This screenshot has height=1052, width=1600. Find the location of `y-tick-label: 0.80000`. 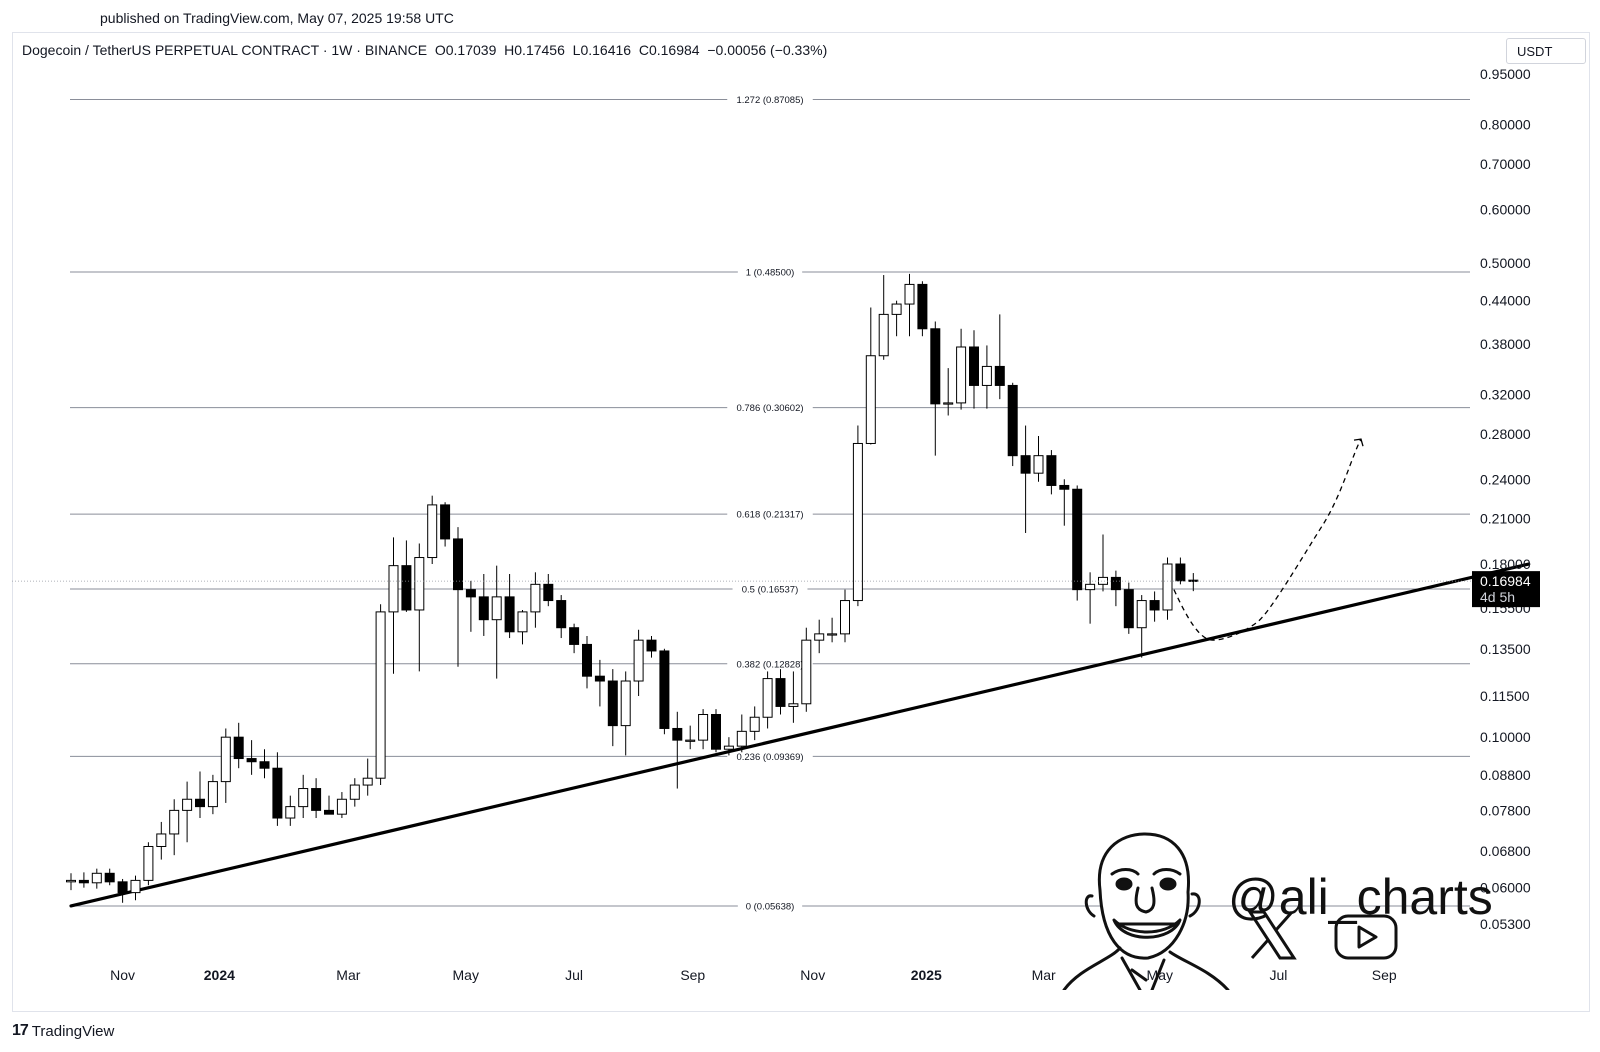

y-tick-label: 0.80000 is located at coordinates (1505, 125).